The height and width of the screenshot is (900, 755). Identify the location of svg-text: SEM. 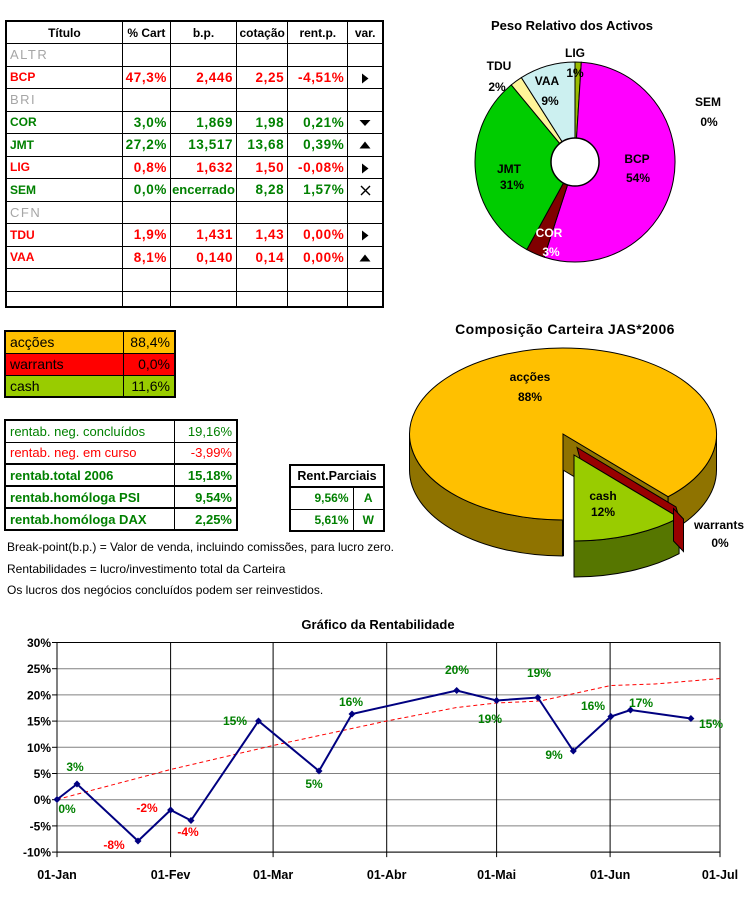
(708, 102).